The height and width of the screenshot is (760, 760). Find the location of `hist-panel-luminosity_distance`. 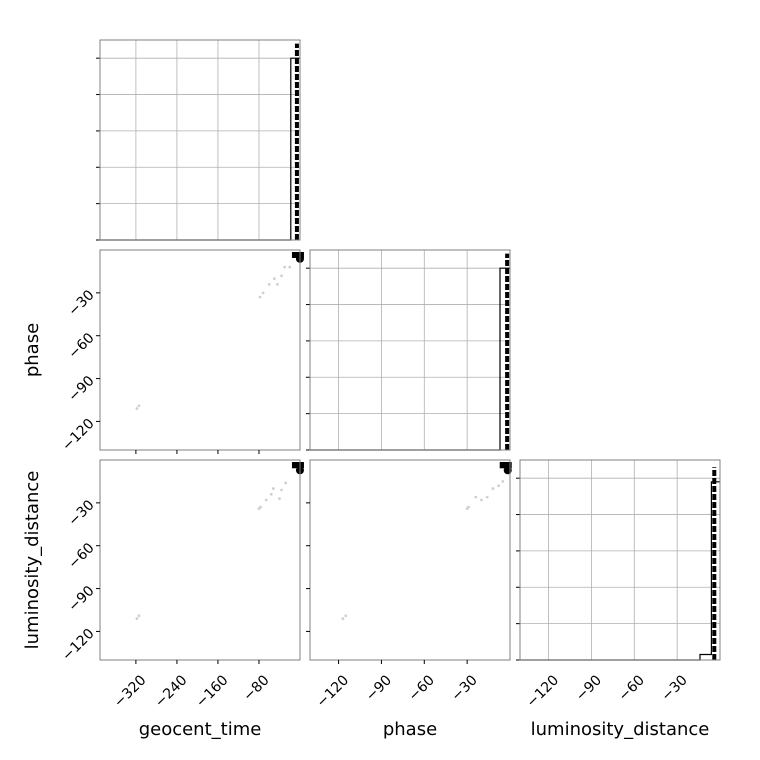

hist-panel-luminosity_distance is located at coordinates (618, 560).